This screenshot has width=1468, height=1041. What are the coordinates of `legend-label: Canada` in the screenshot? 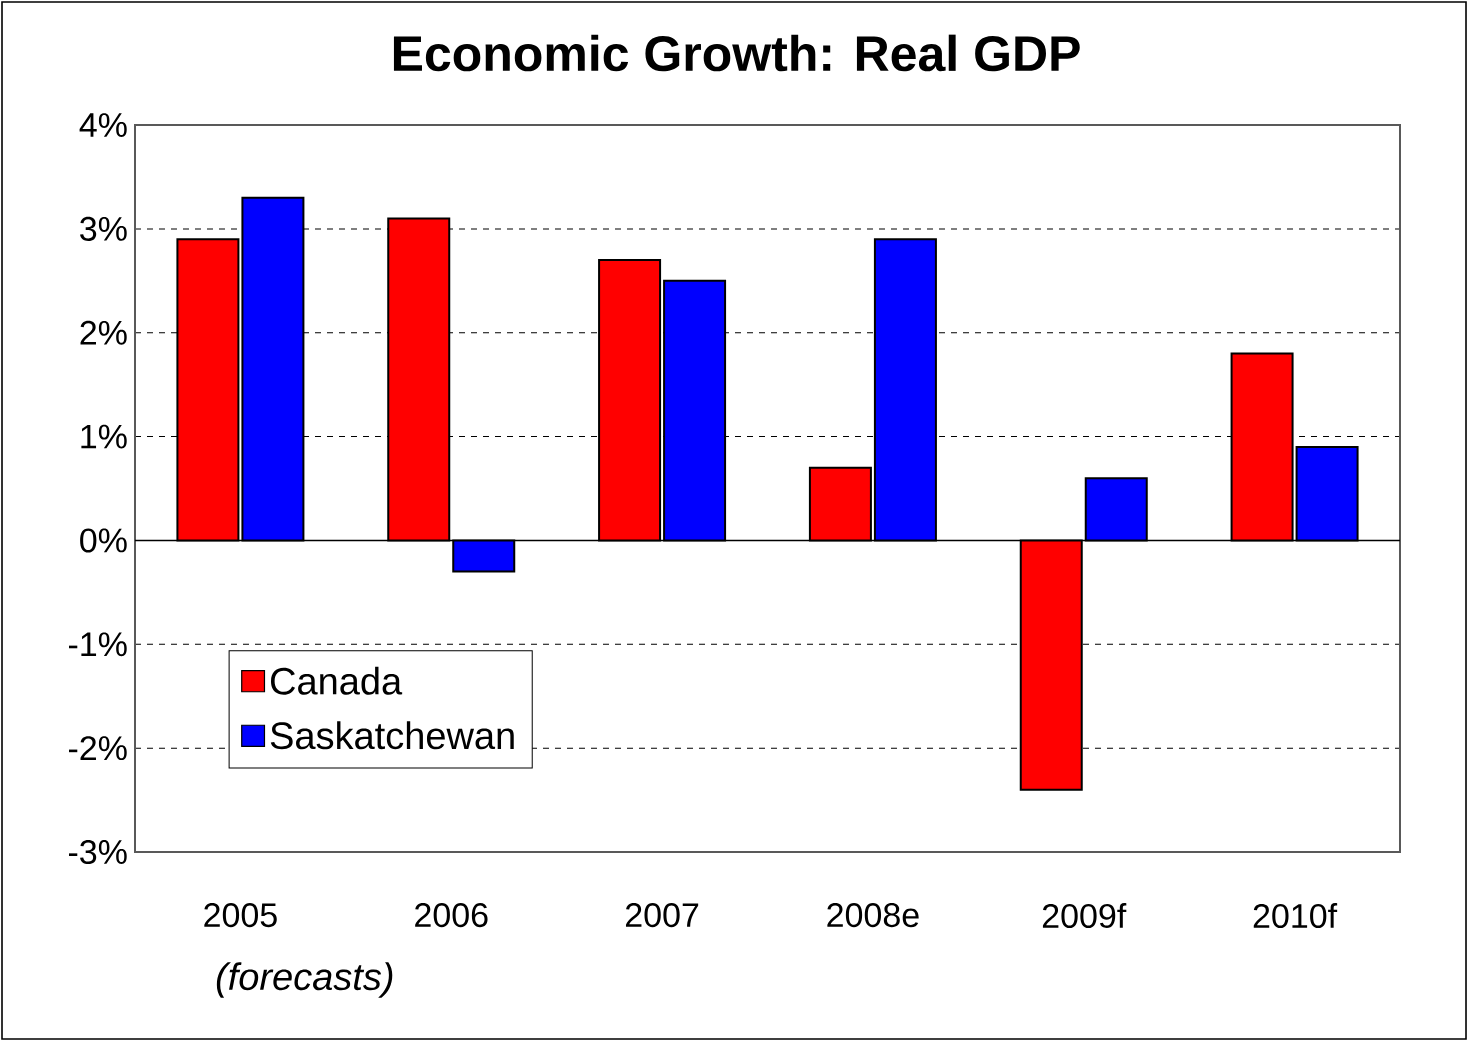 It's located at (336, 680).